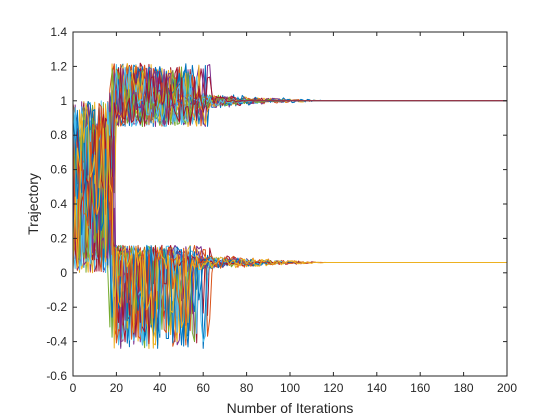 Image resolution: width=560 pixels, height=420 pixels. What do you see at coordinates (63, 101) in the screenshot?
I see `y-tick-label: 1` at bounding box center [63, 101].